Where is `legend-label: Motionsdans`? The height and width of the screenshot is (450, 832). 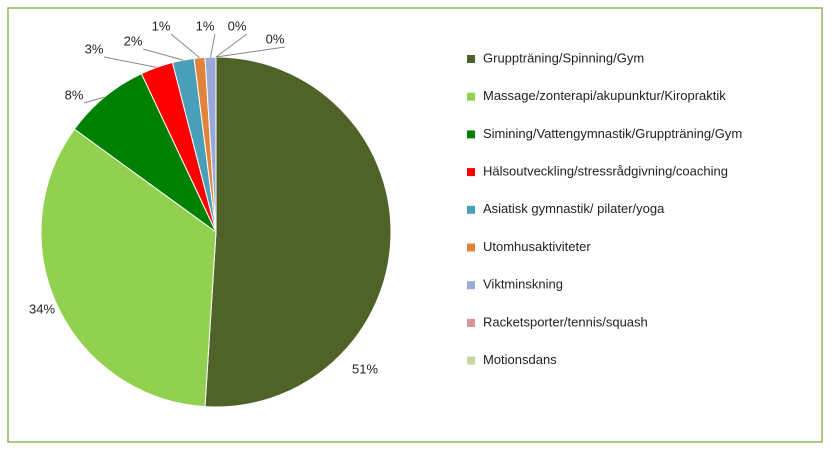
legend-label: Motionsdans is located at coordinates (520, 359).